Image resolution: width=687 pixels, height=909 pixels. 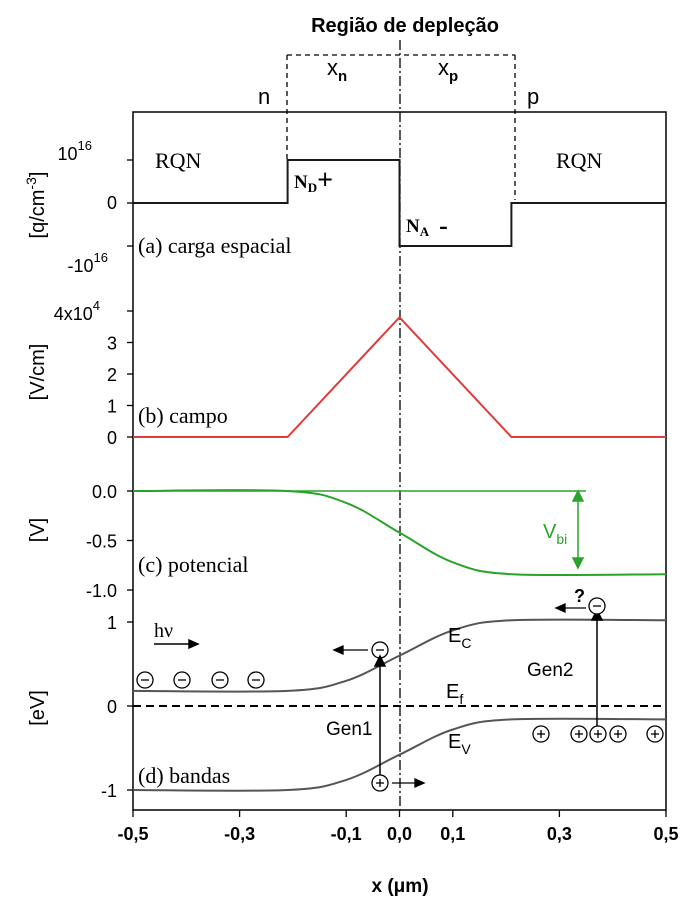 What do you see at coordinates (38, 530) in the screenshot?
I see `potential-ylabel: [V]` at bounding box center [38, 530].